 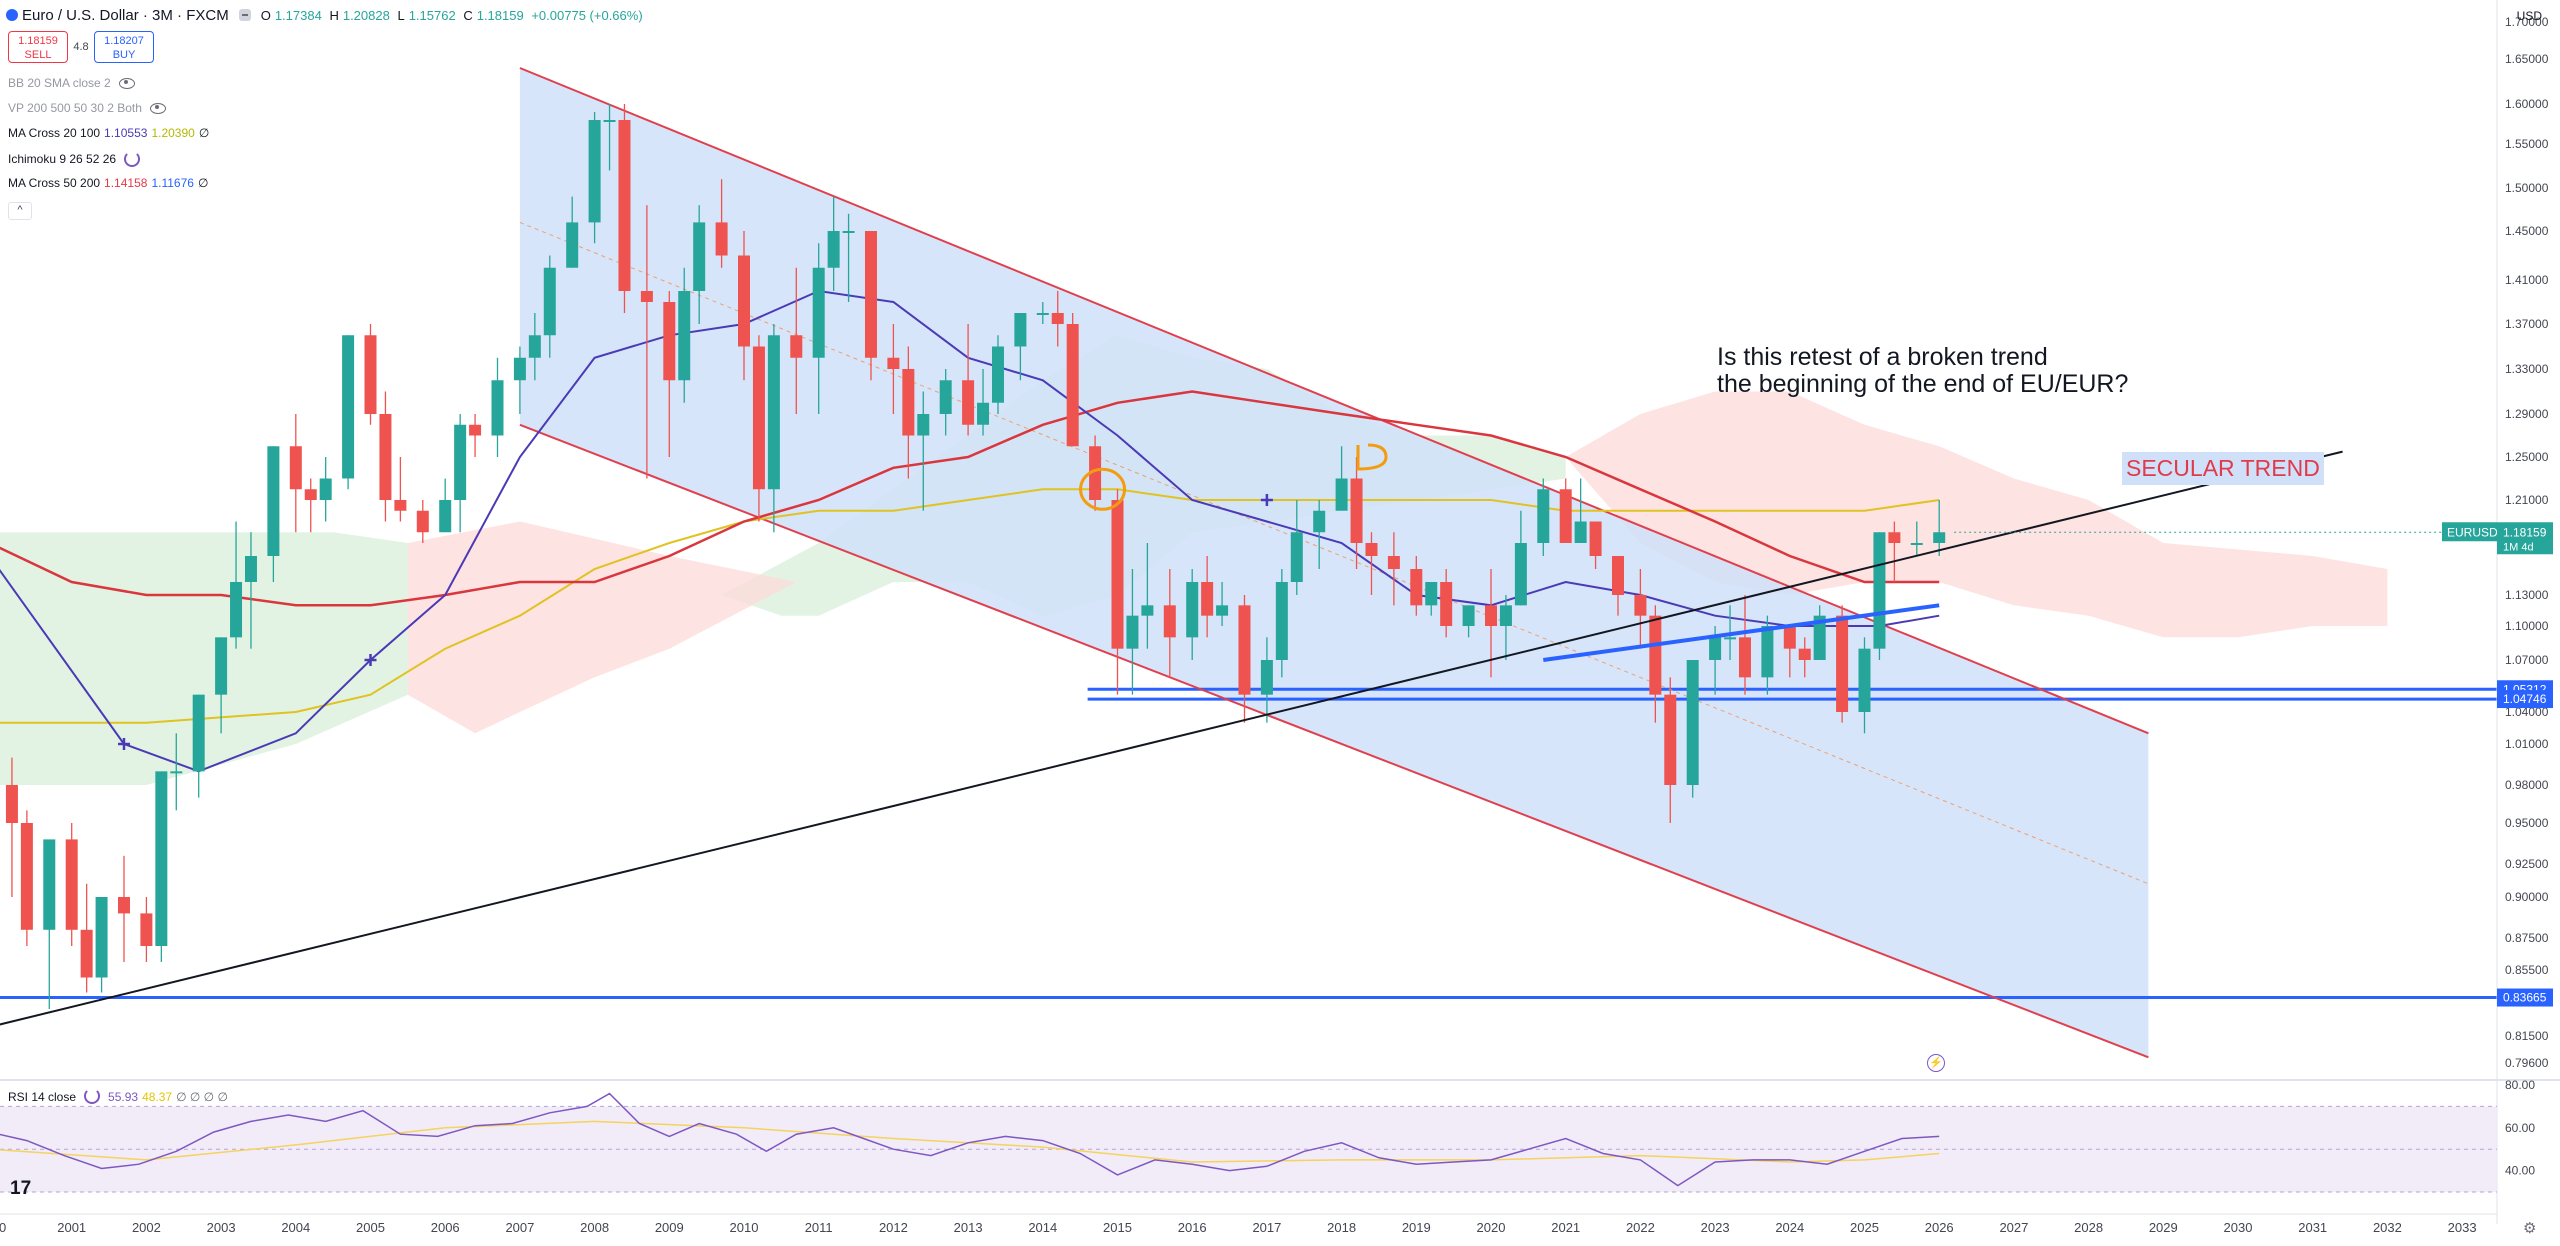 What do you see at coordinates (132, 159) in the screenshot?
I see `loading-icon` at bounding box center [132, 159].